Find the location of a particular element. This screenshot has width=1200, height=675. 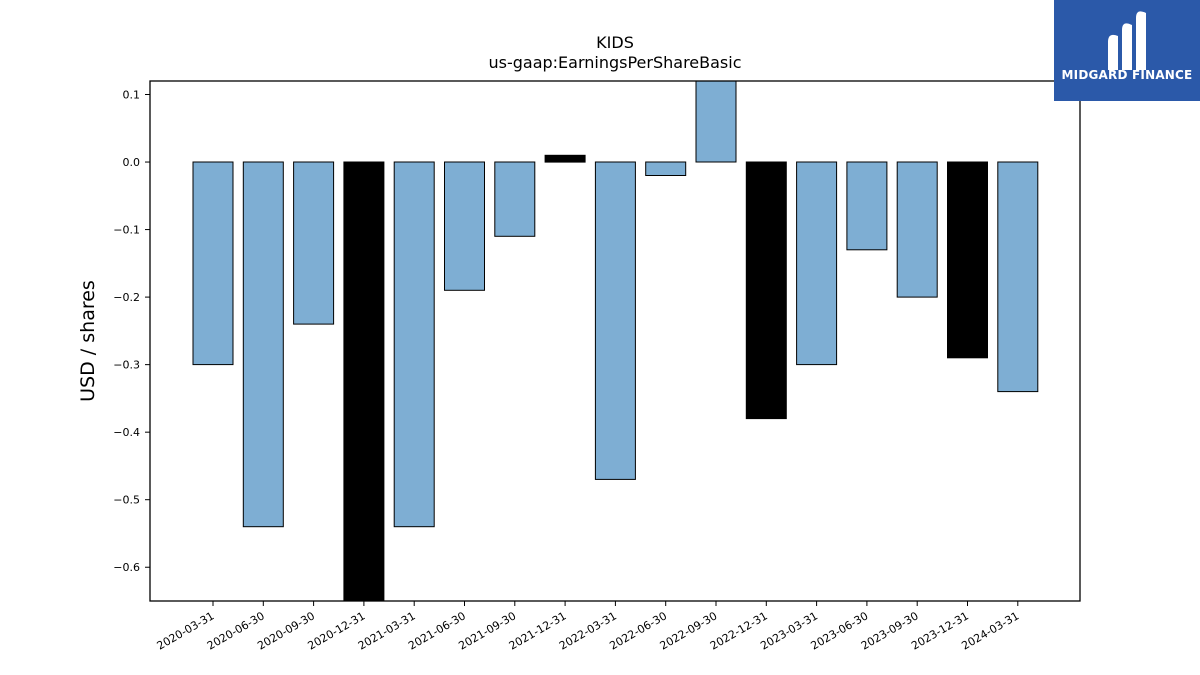

x-tick-label: 2024-03-31 is located at coordinates (990, 630).